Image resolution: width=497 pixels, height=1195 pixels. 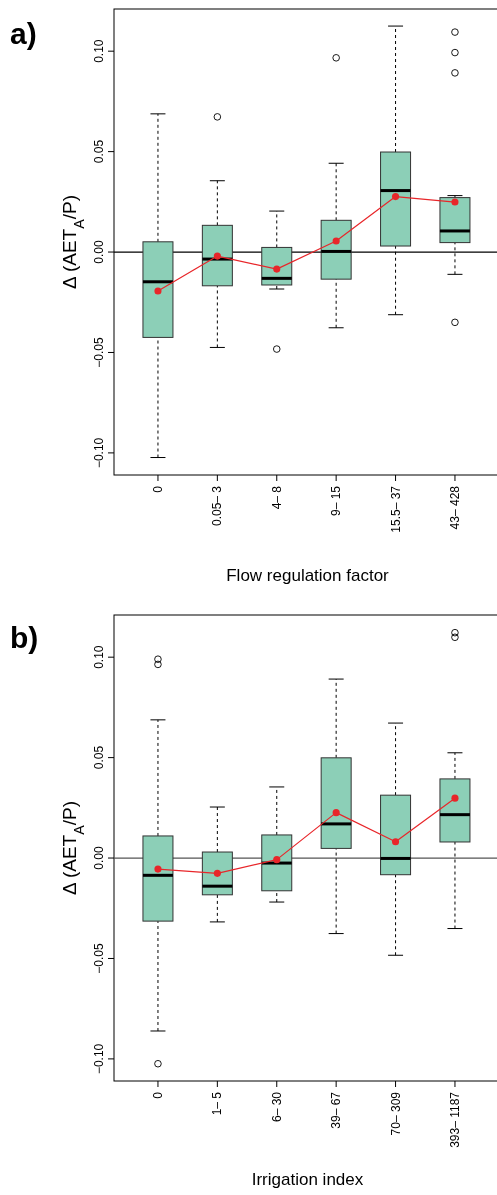 What do you see at coordinates (23, 33) in the screenshot?
I see `chart-title: a)` at bounding box center [23, 33].